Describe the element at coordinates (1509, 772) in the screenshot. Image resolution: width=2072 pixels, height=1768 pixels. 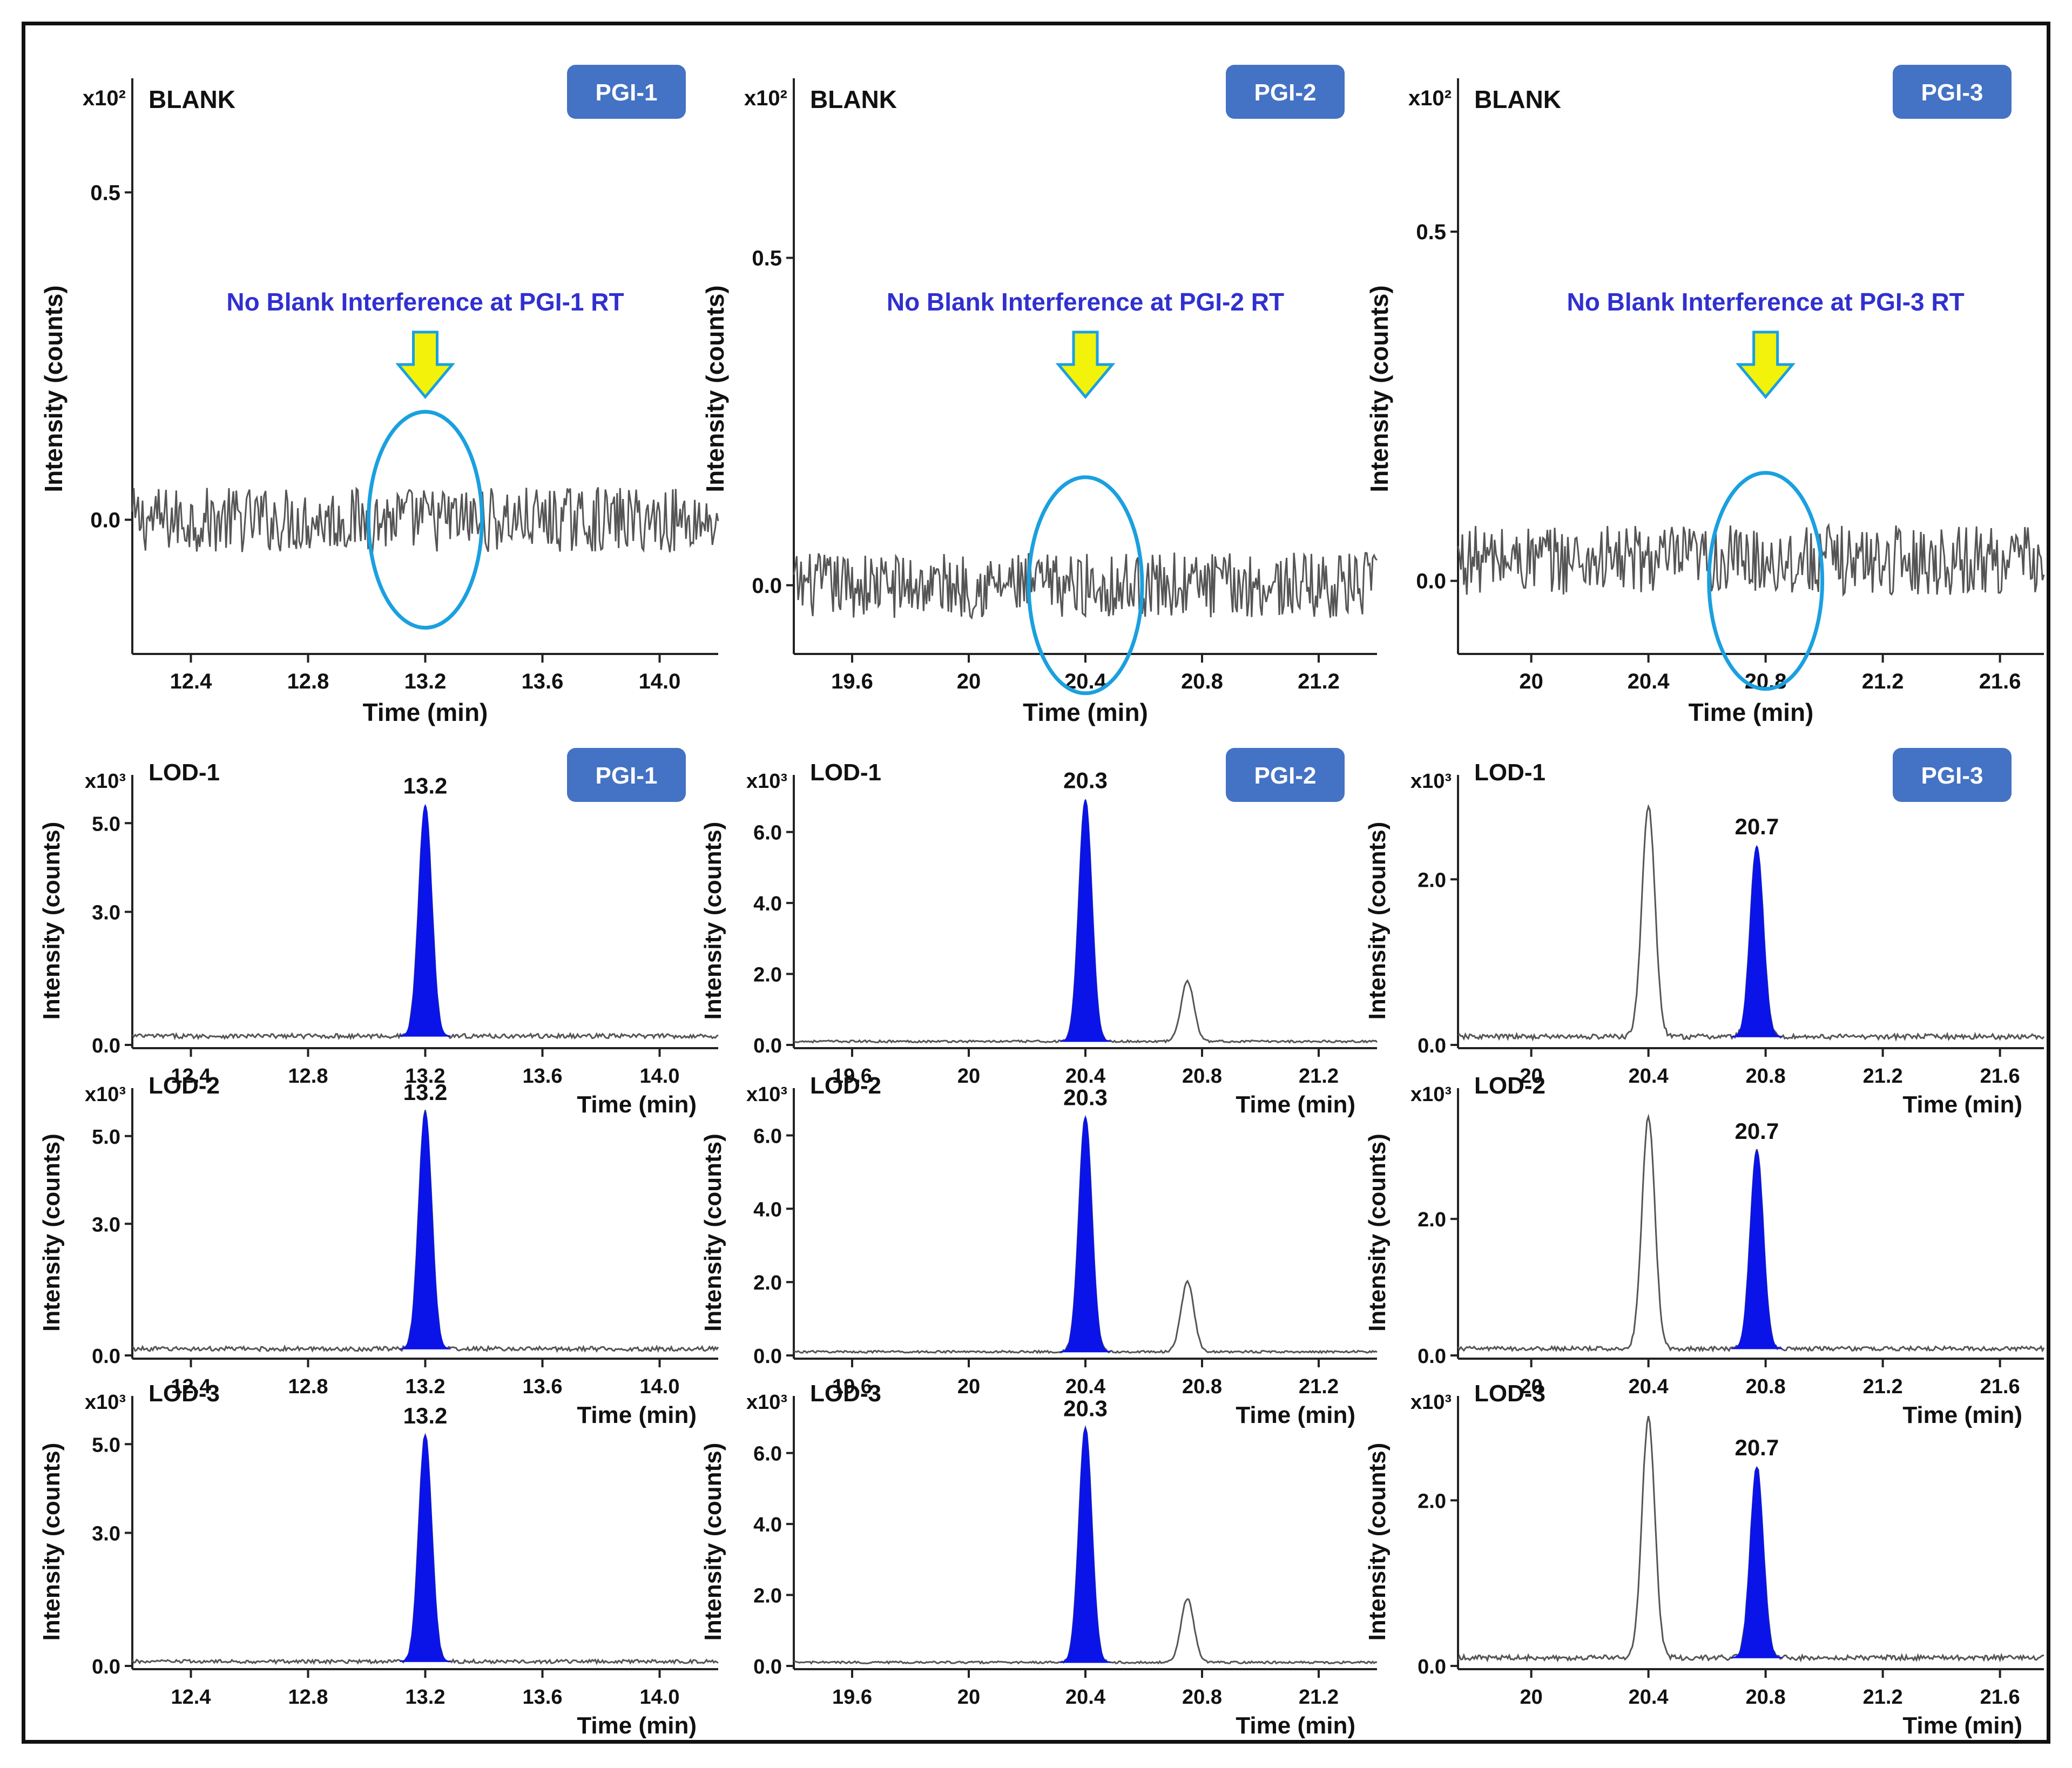
I see `sample-label: LOD-1` at that location.